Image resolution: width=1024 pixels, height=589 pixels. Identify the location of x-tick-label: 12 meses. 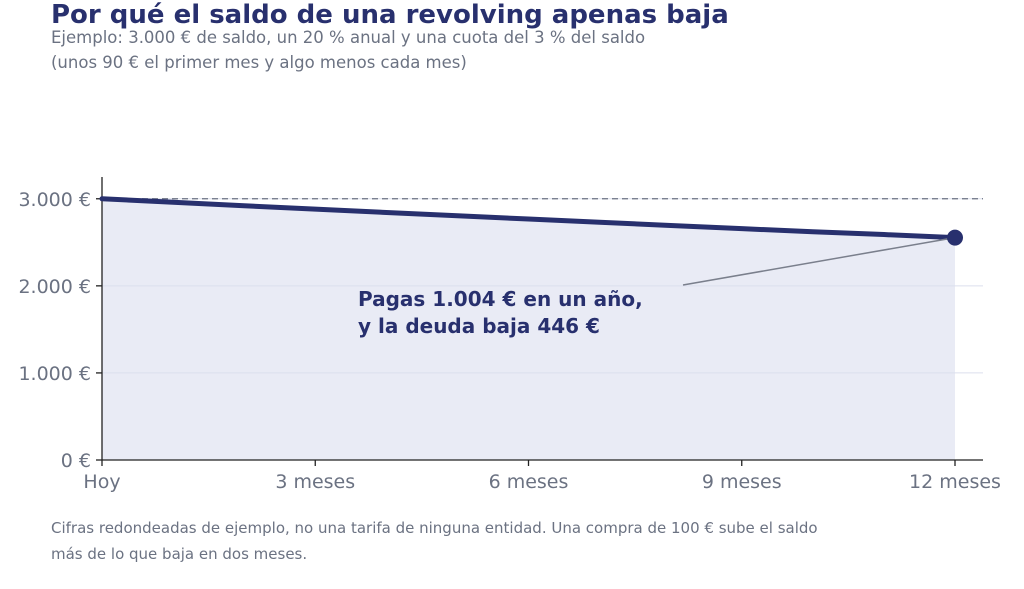
(955, 482).